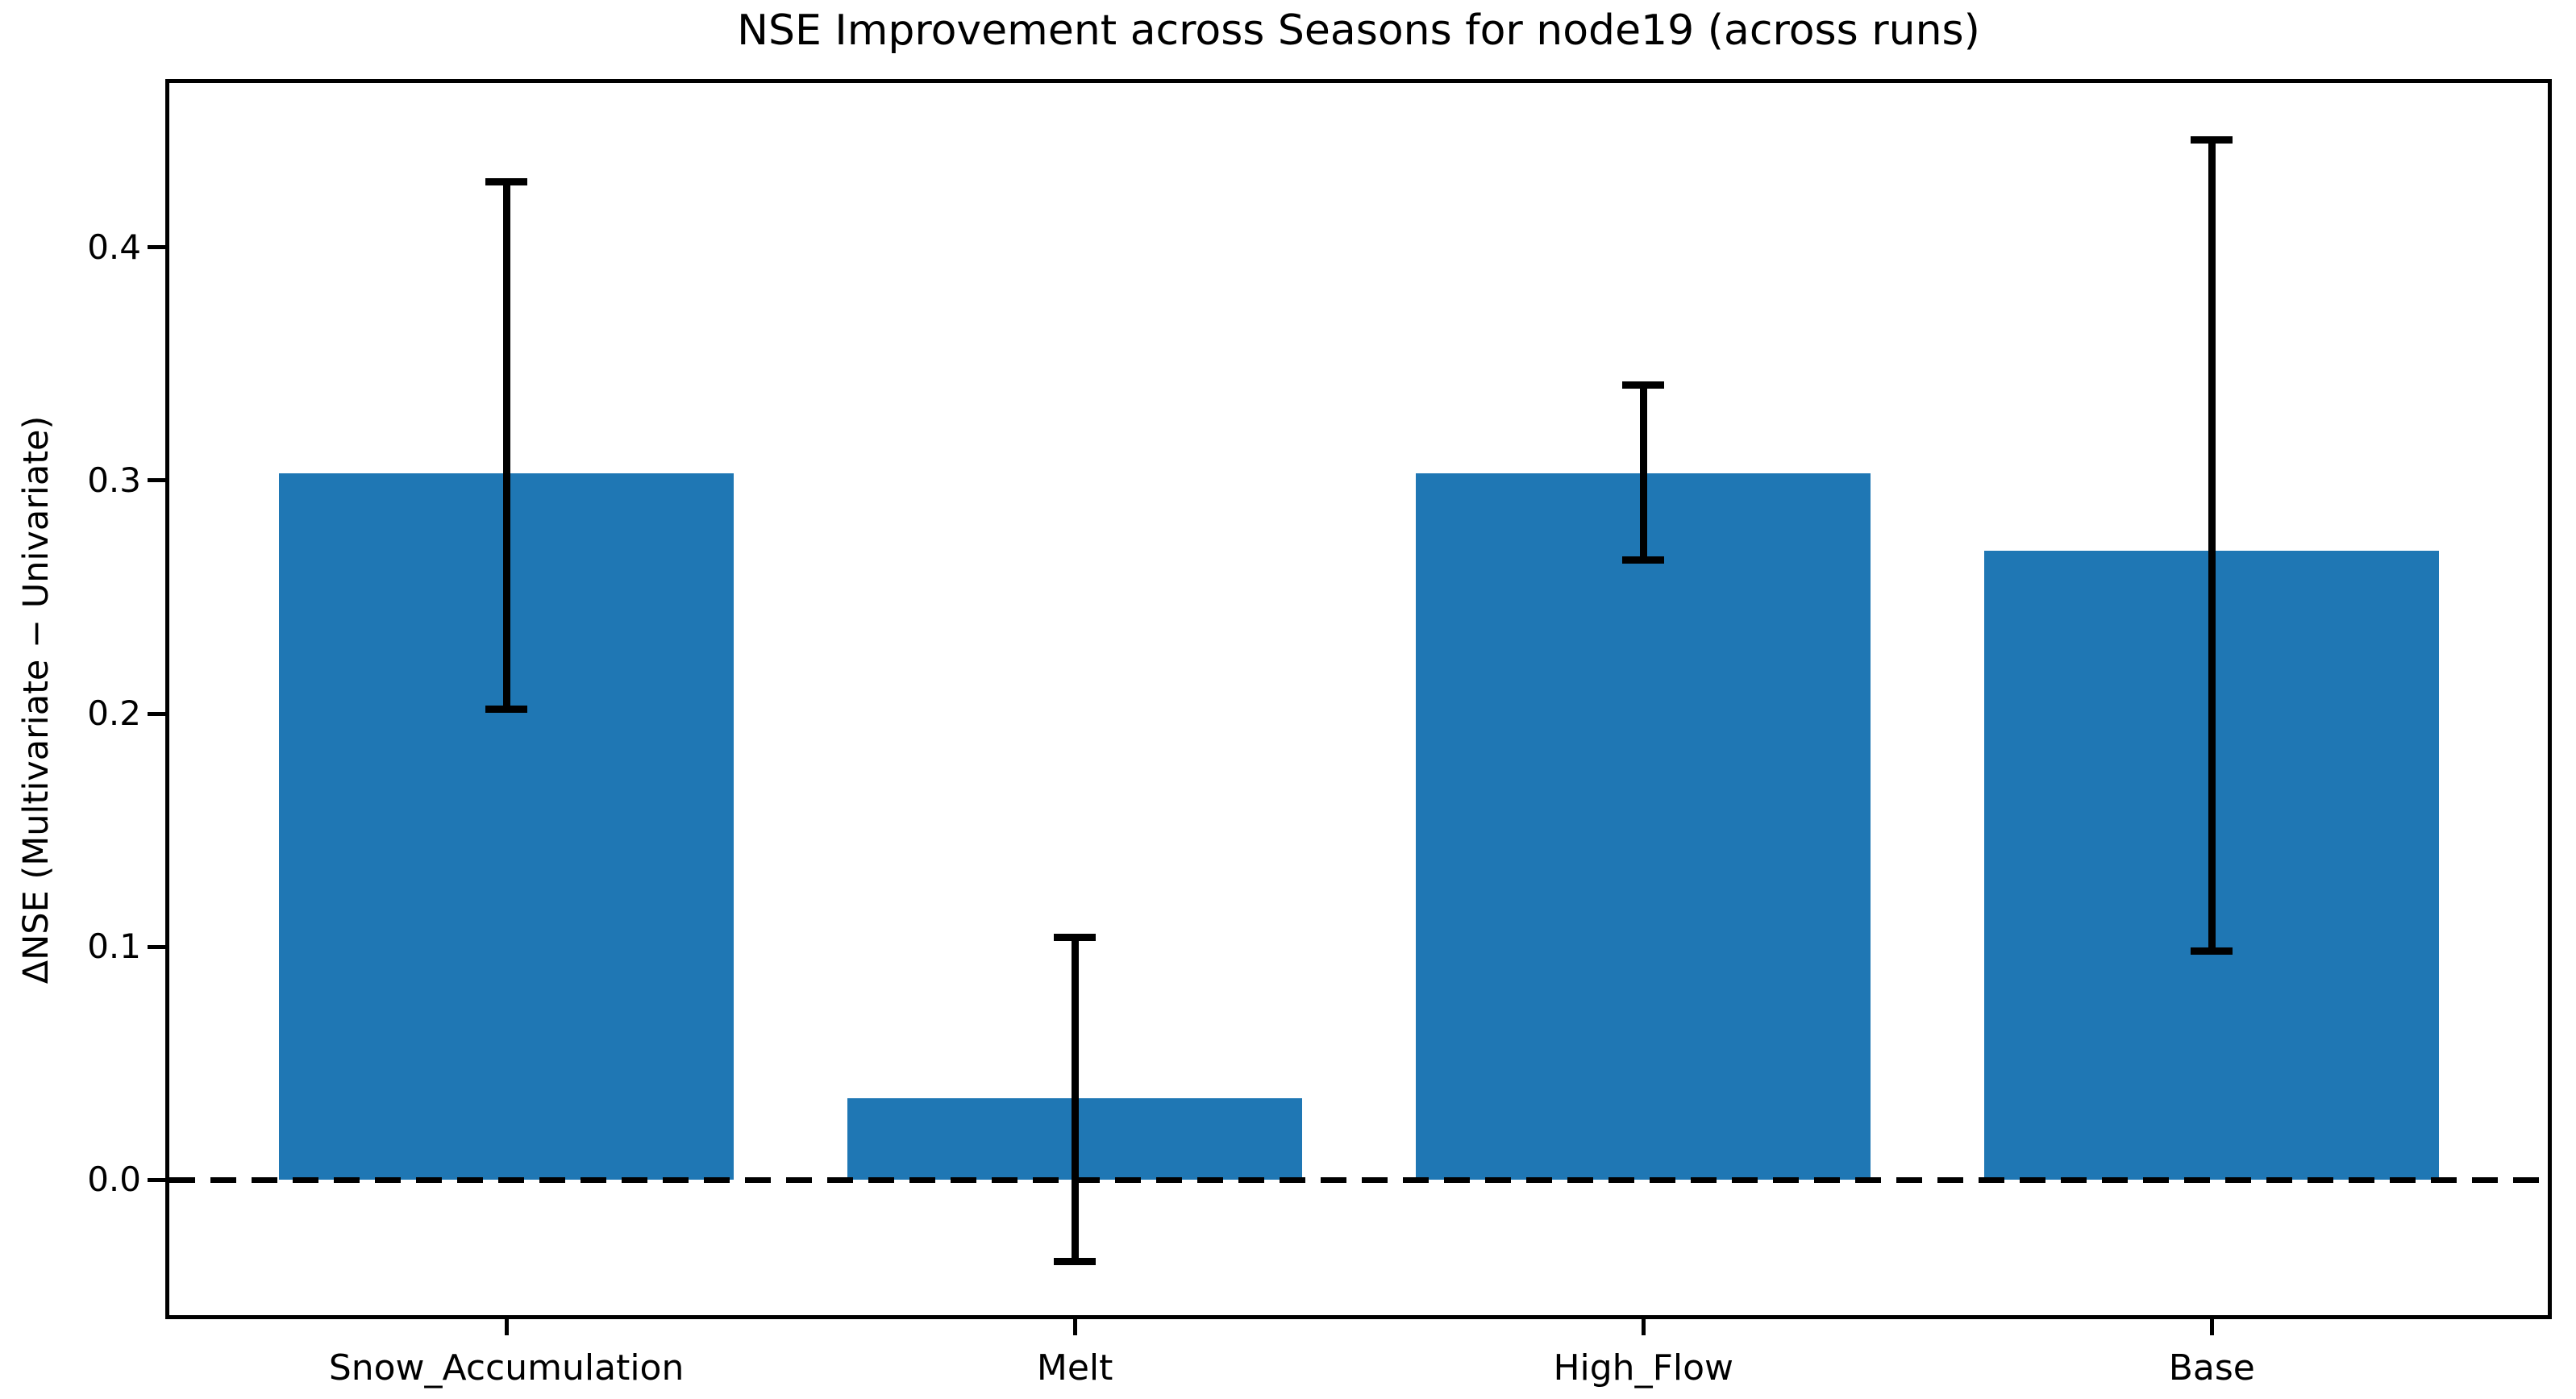 Image resolution: width=2576 pixels, height=1399 pixels. What do you see at coordinates (1644, 560) in the screenshot?
I see `error-cap-bottom-High_Flow` at bounding box center [1644, 560].